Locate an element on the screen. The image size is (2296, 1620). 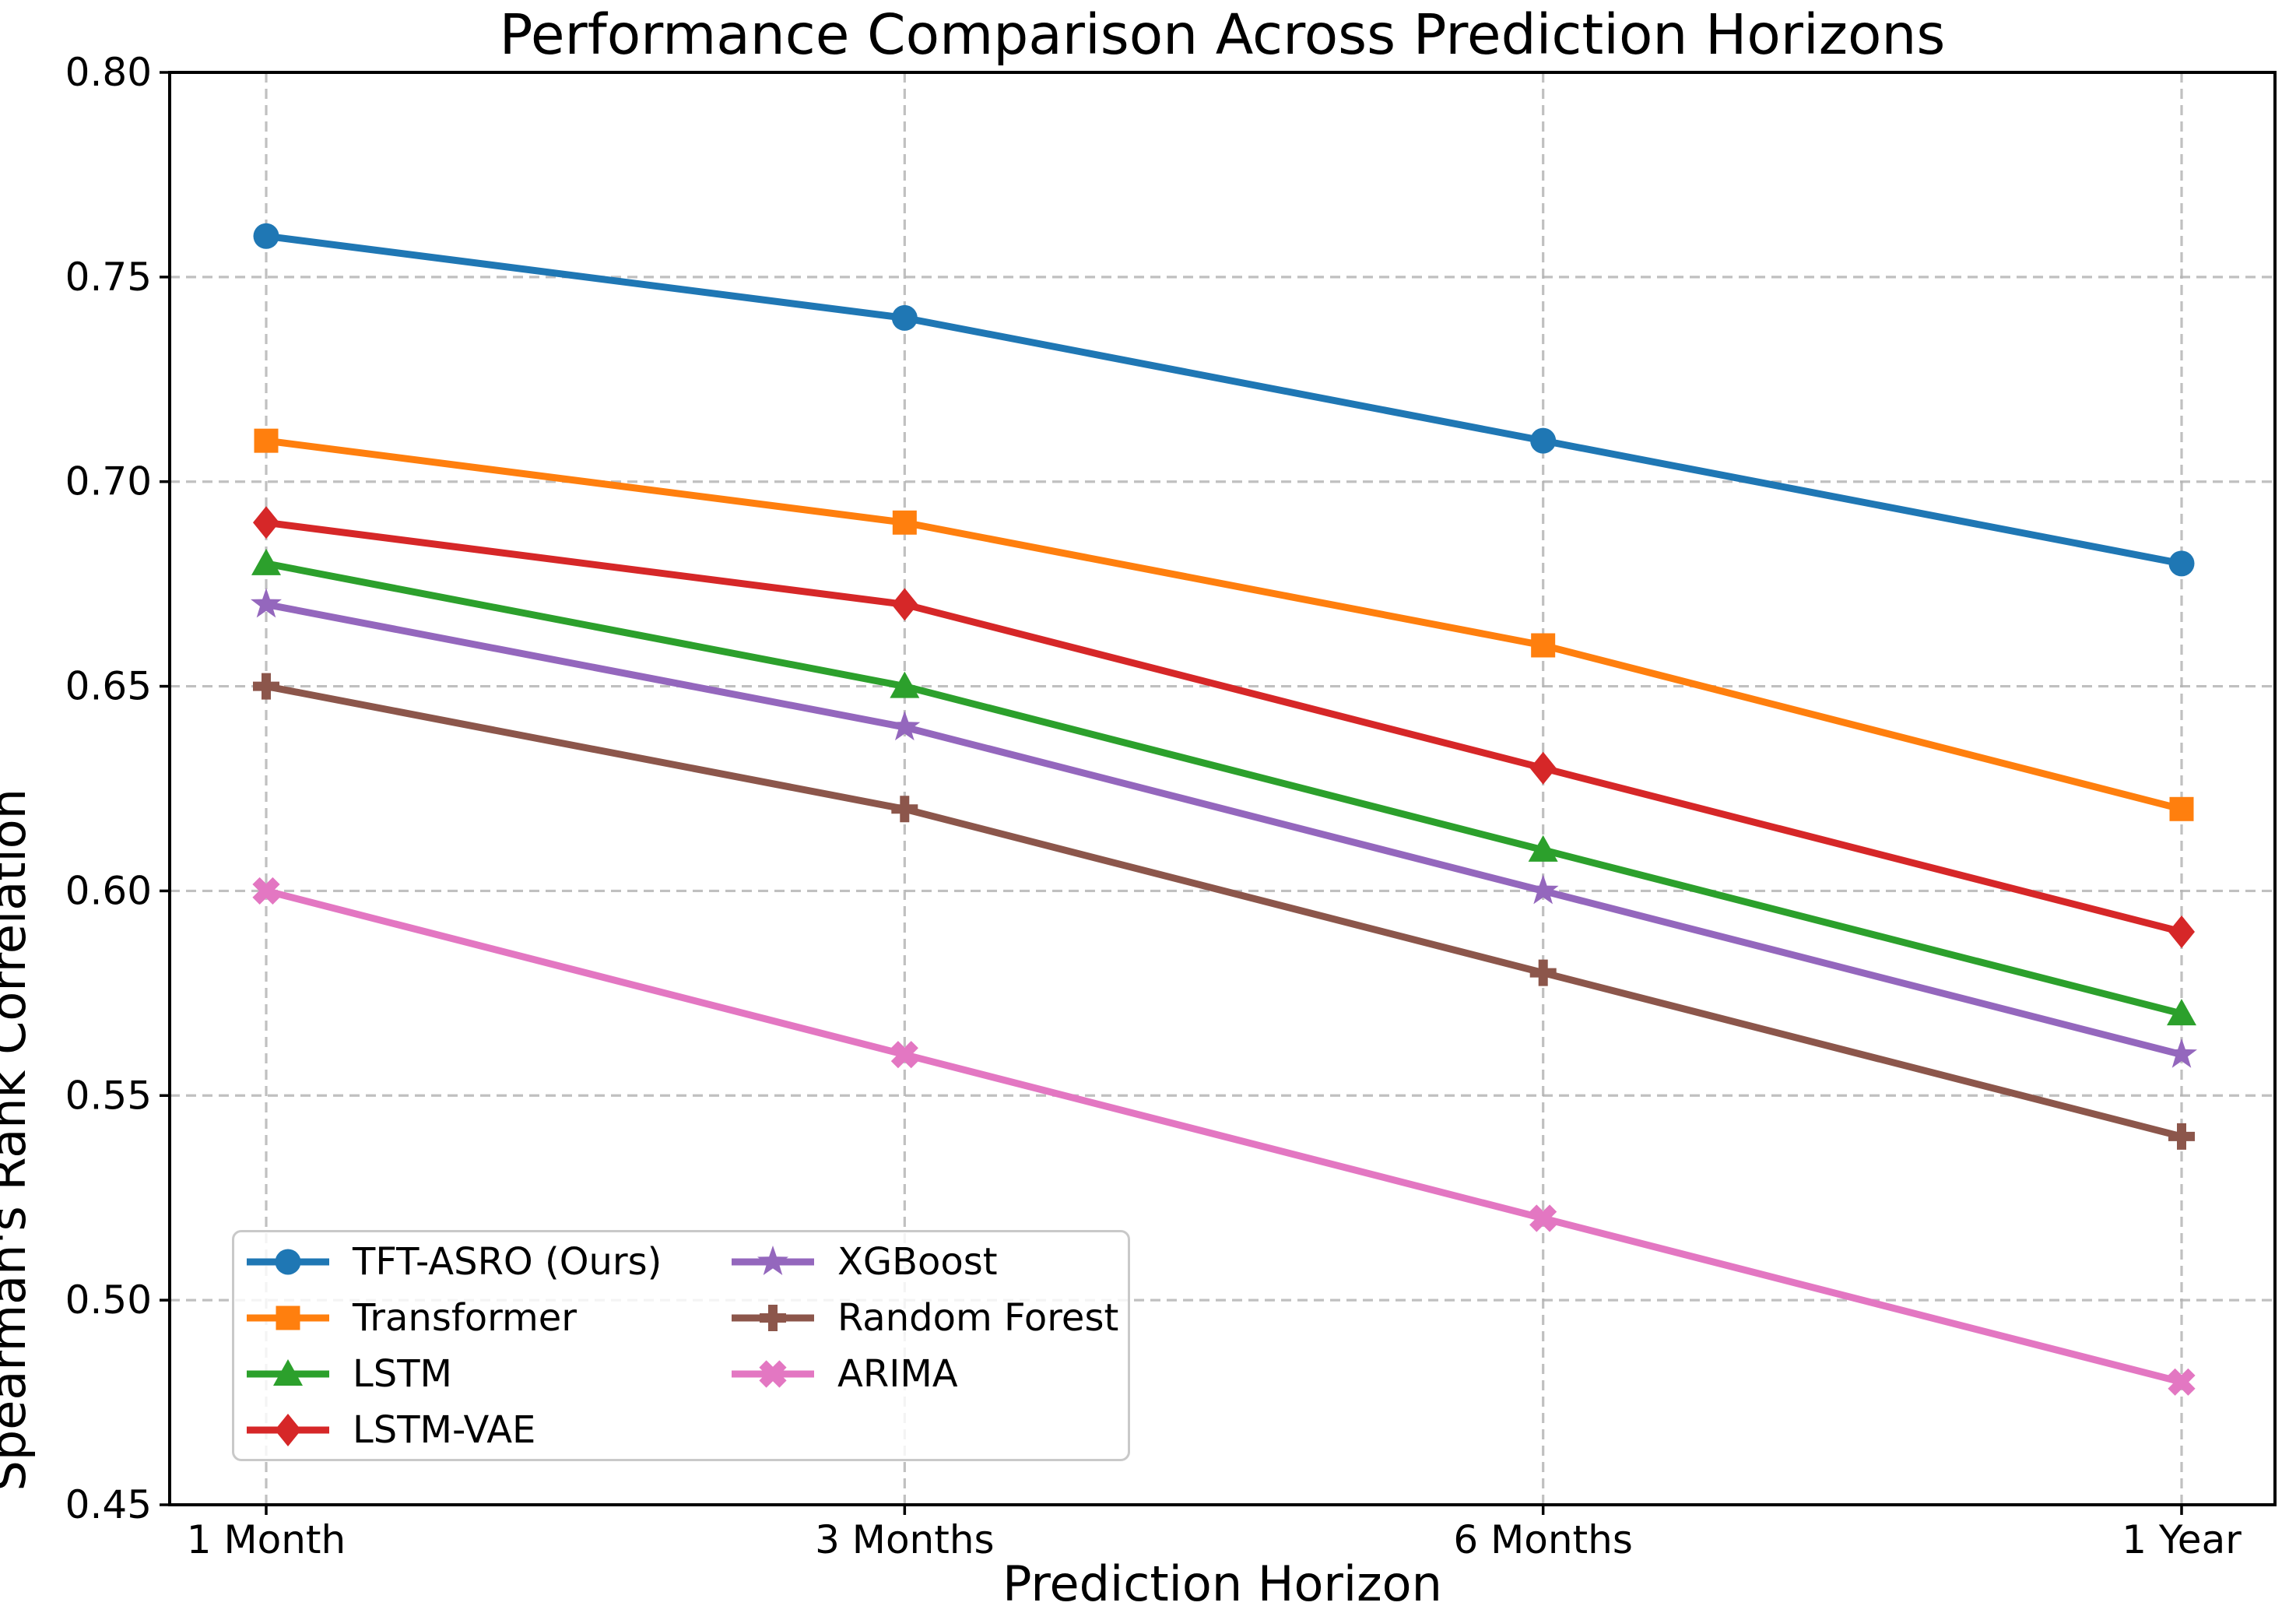
y-tick-label: 0.45 is located at coordinates (109, 1504).